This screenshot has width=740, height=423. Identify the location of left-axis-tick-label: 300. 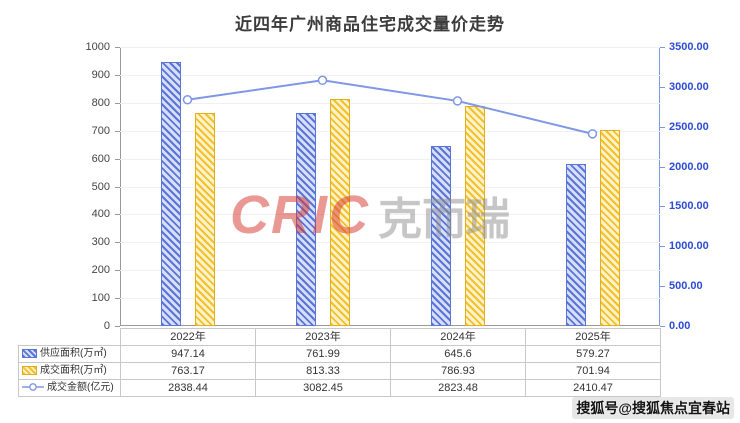
(100, 242).